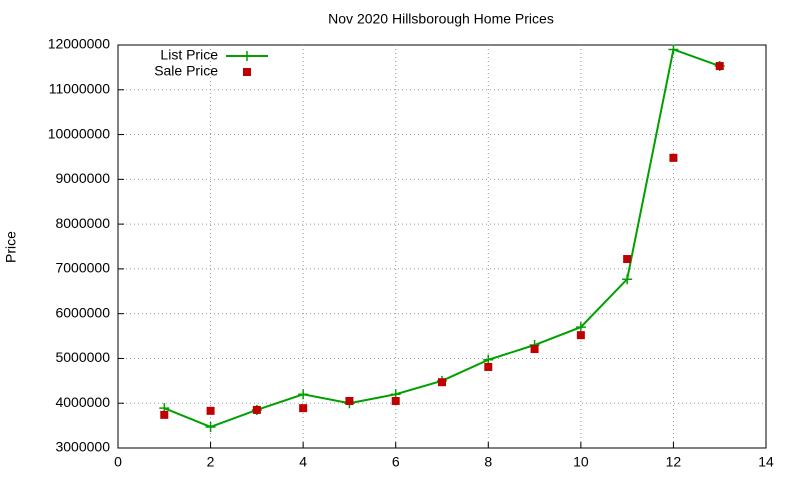 This screenshot has width=800, height=480. Describe the element at coordinates (82, 447) in the screenshot. I see `y-tick-label: 3000000` at that location.